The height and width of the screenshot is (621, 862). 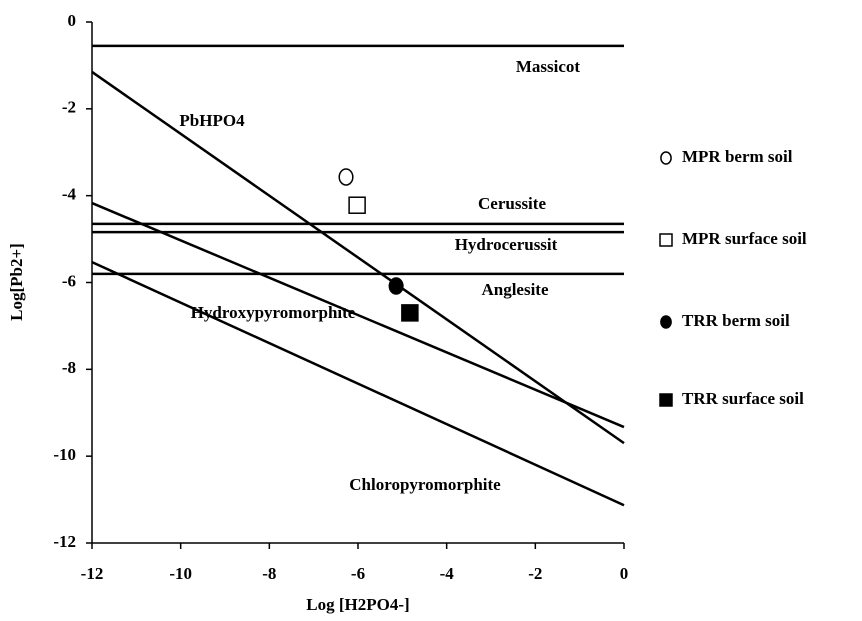 What do you see at coordinates (69, 280) in the screenshot?
I see `y-tick-label: -6` at bounding box center [69, 280].